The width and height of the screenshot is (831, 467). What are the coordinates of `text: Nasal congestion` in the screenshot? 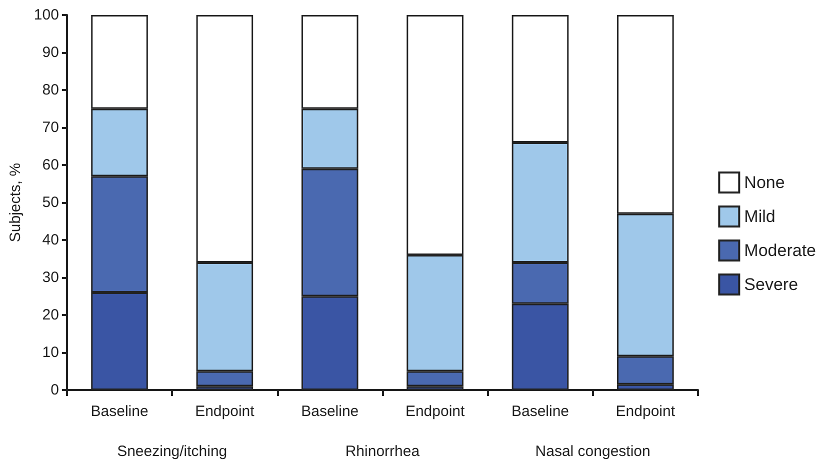 It's located at (592, 451).